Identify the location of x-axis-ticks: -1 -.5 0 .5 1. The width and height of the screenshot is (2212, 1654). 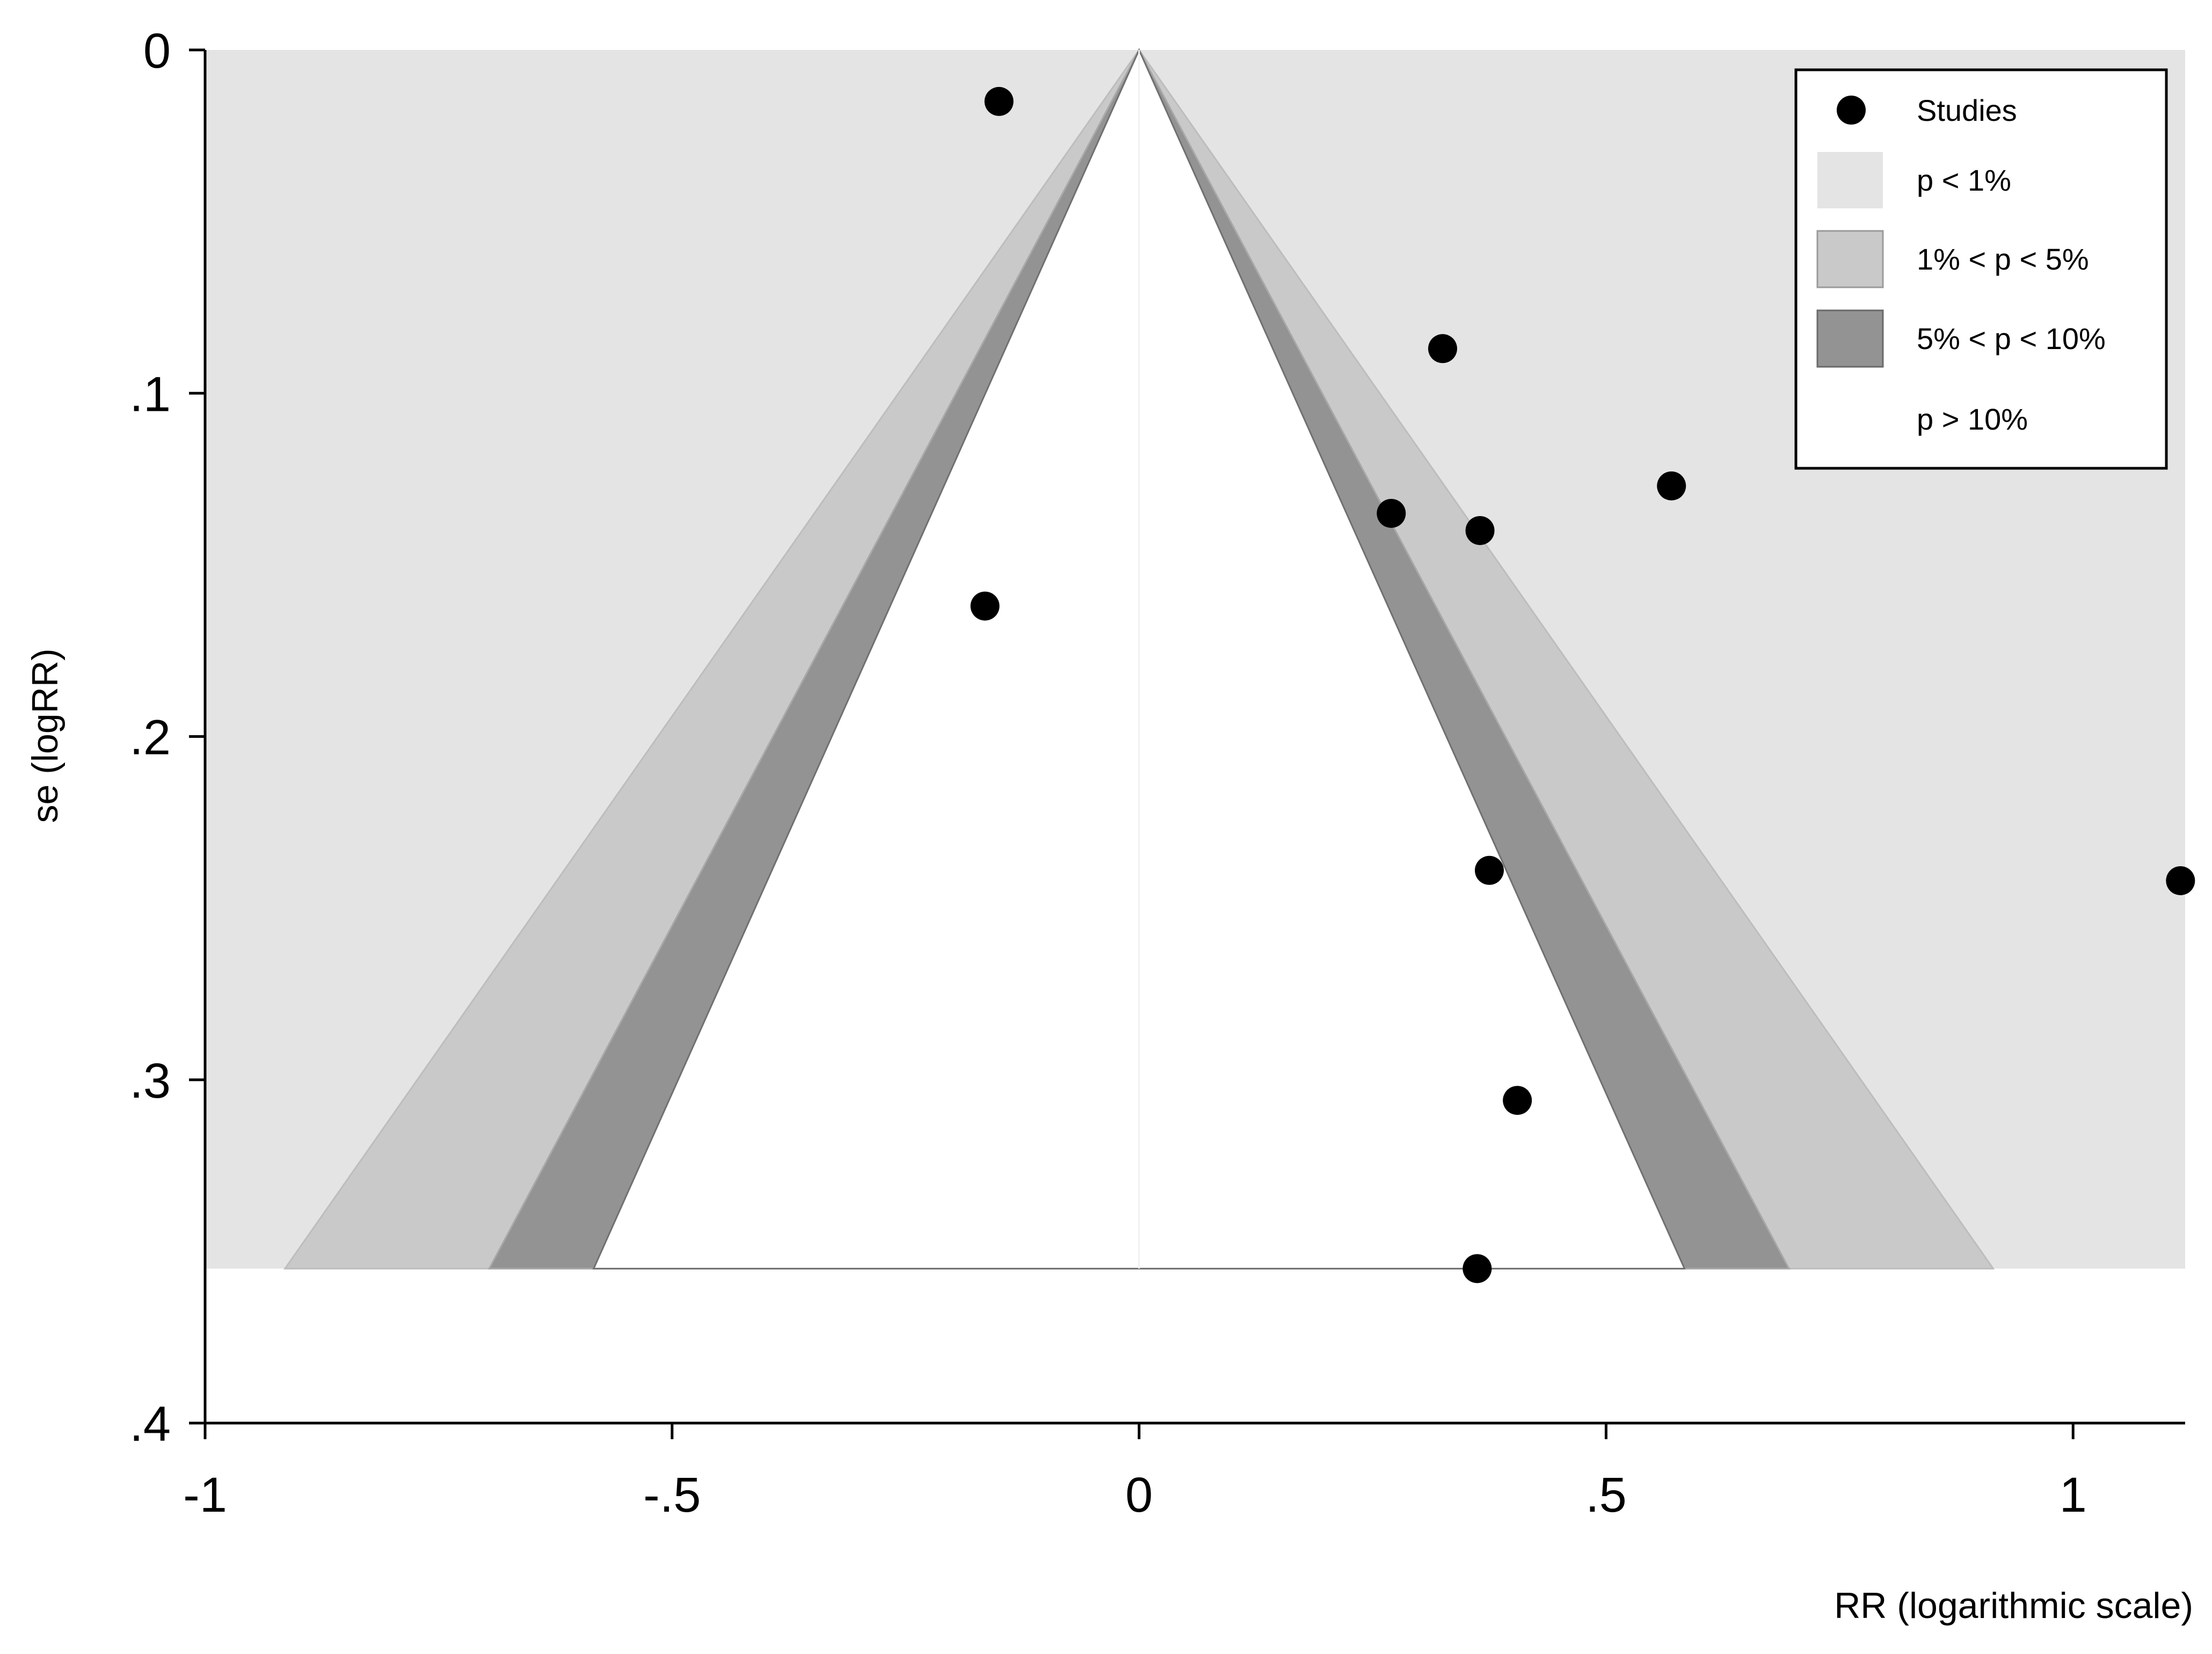
(1135, 1472).